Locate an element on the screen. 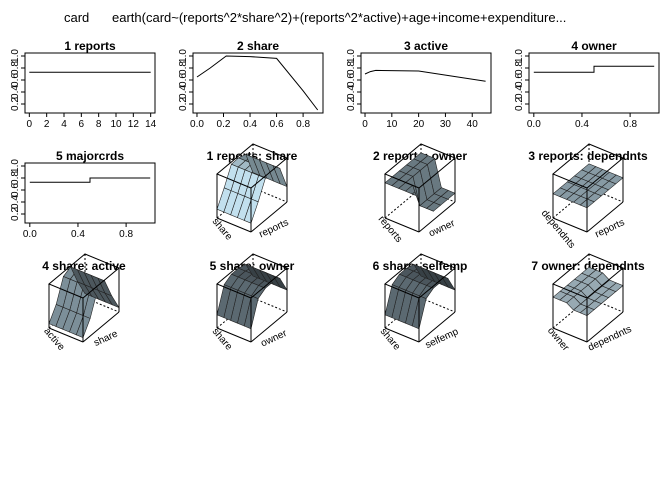  x-tick-label: 4 is located at coordinates (64, 124).